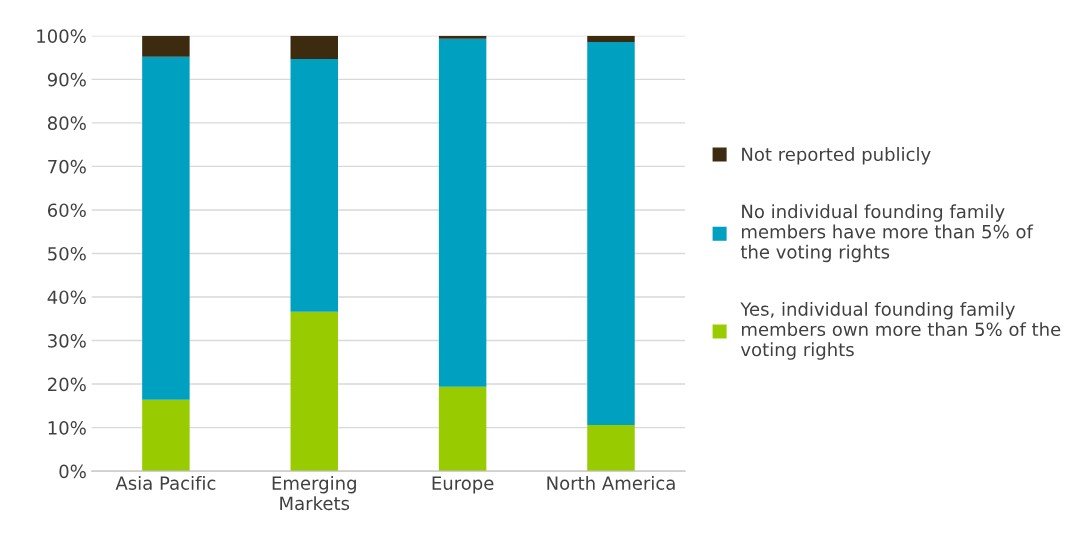 This screenshot has height=551, width=1079. I want to click on y-tick-label: 100%, so click(61, 36).